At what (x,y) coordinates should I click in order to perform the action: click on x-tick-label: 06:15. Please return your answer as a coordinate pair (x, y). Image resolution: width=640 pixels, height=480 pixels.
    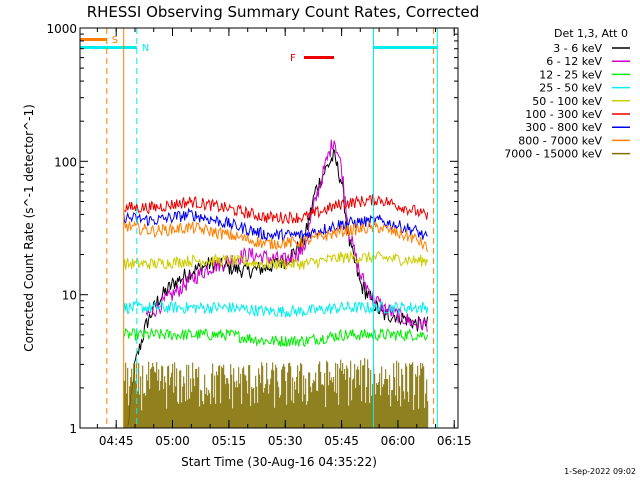
    Looking at the image, I should click on (454, 441).